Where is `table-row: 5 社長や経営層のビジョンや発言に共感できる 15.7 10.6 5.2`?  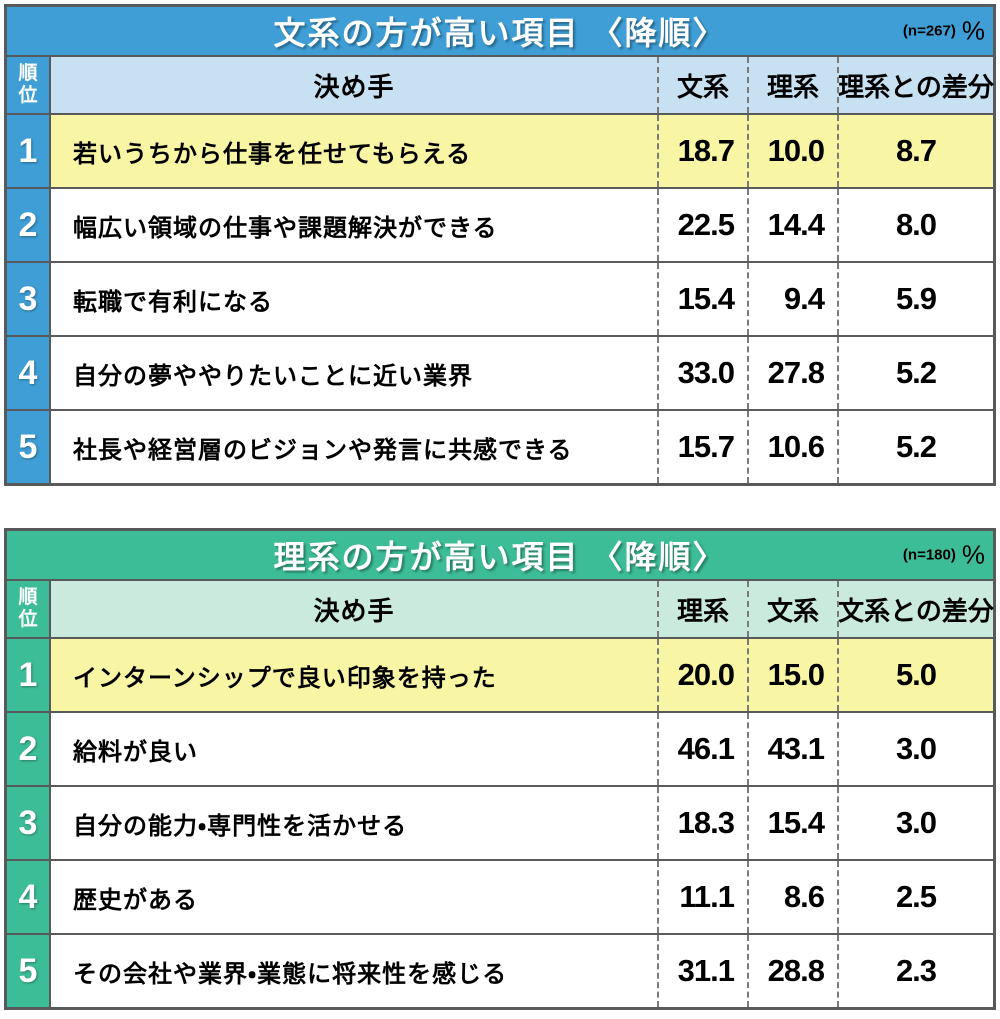 table-row: 5 社長や経営層のビジョンや発言に共感できる 15.7 10.6 5.2 is located at coordinates (500, 446).